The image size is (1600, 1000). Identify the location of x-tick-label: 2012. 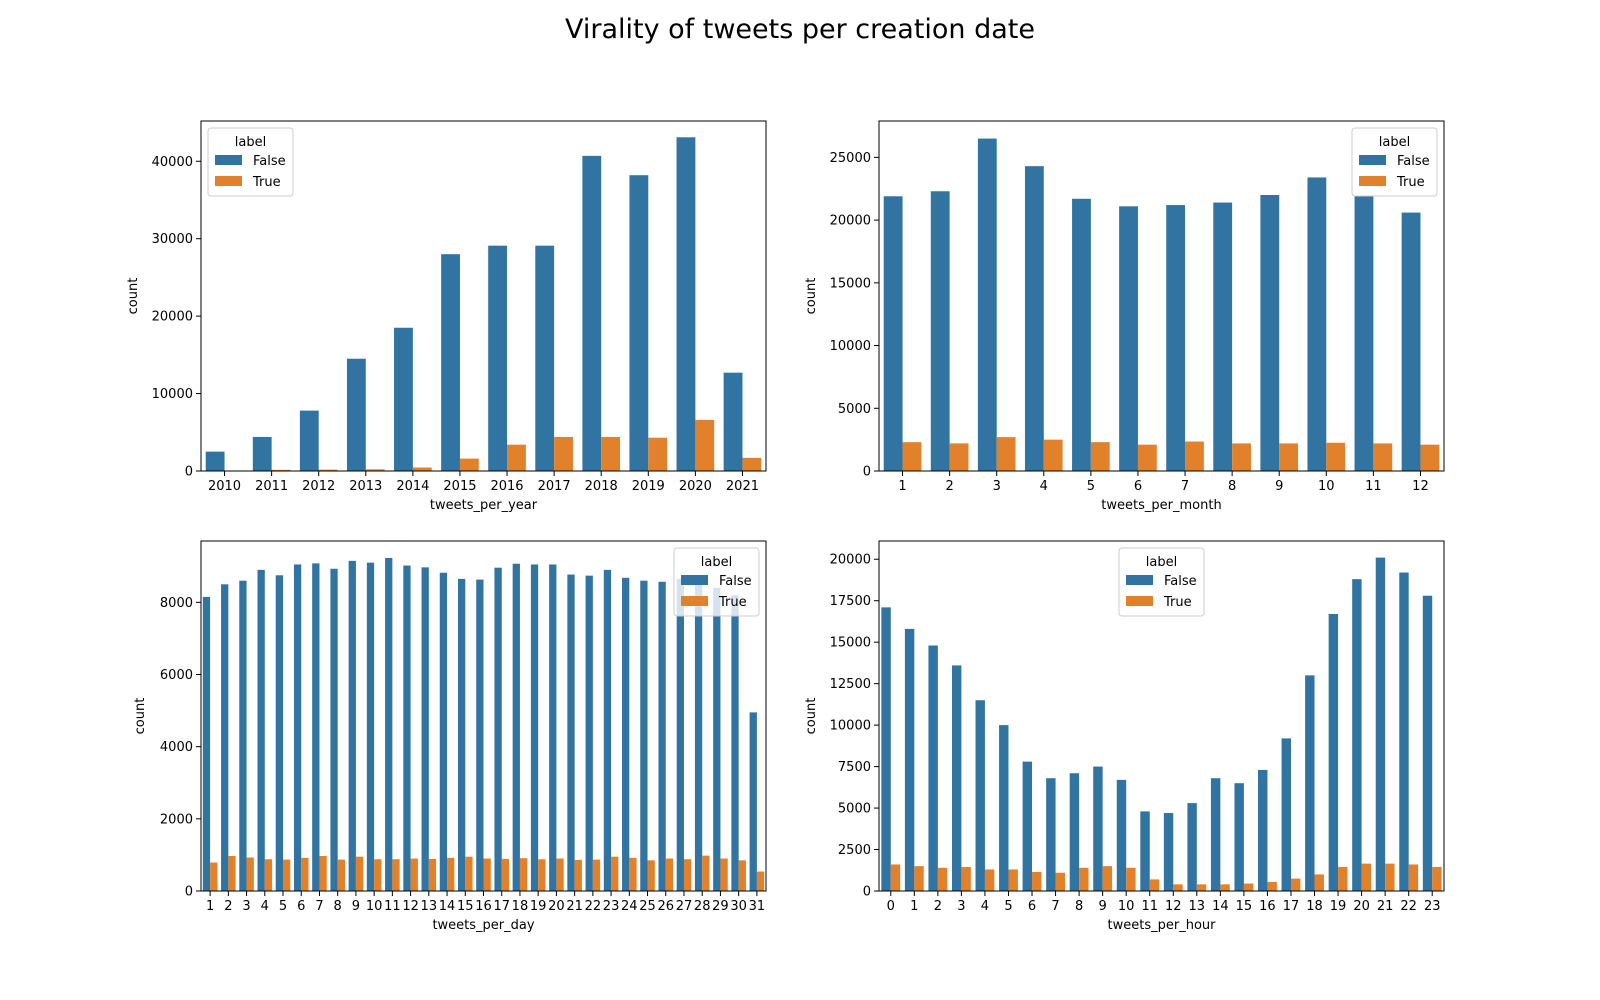
(318, 486).